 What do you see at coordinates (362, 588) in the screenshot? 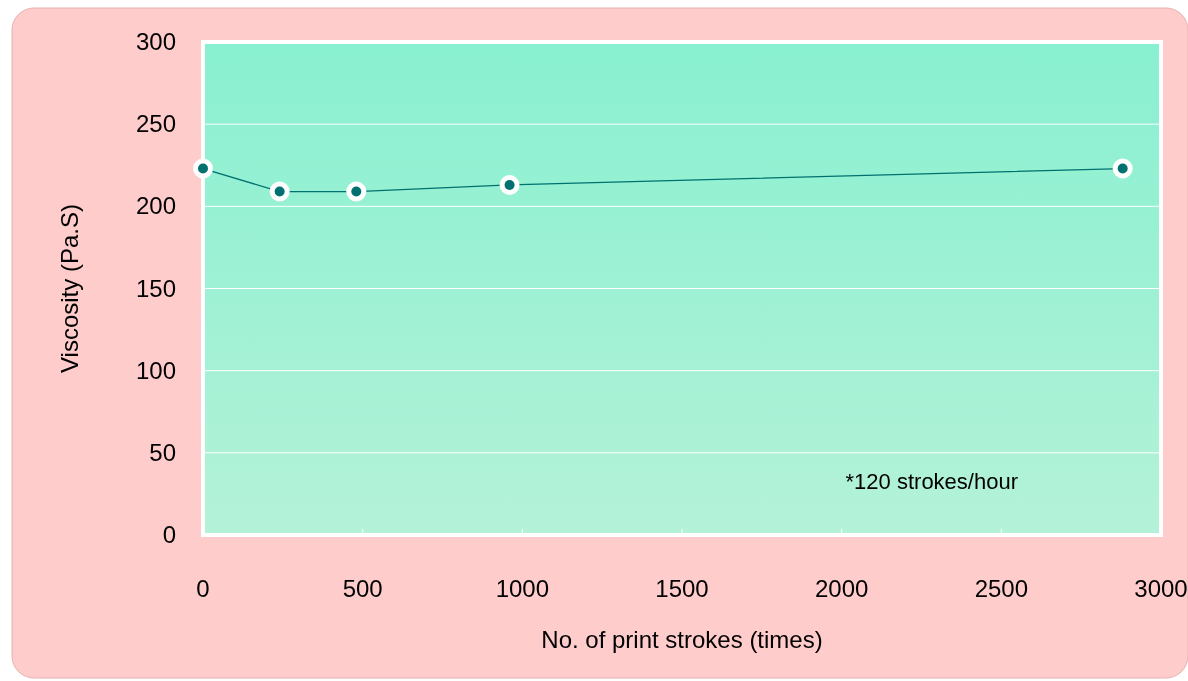
I see `x-tick-label: 500` at bounding box center [362, 588].